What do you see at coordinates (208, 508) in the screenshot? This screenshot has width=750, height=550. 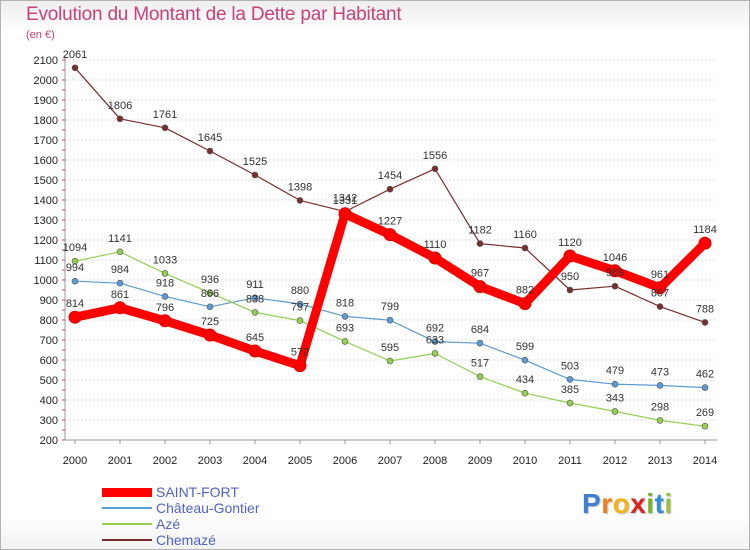 I see `legend-label: Château-Gontier` at bounding box center [208, 508].